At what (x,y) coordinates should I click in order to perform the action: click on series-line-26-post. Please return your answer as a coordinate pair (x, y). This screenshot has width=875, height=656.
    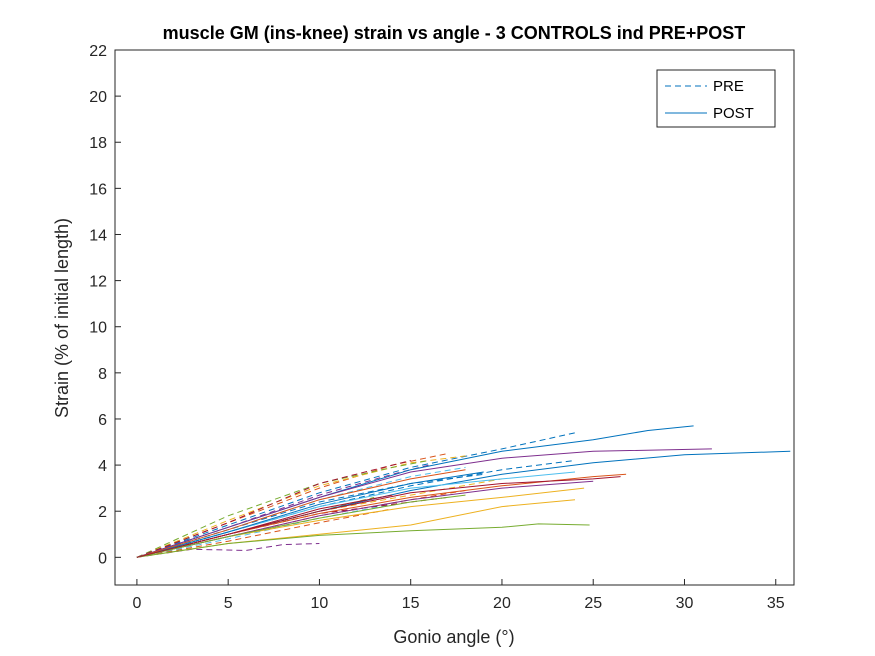
    Looking at the image, I should click on (365, 519).